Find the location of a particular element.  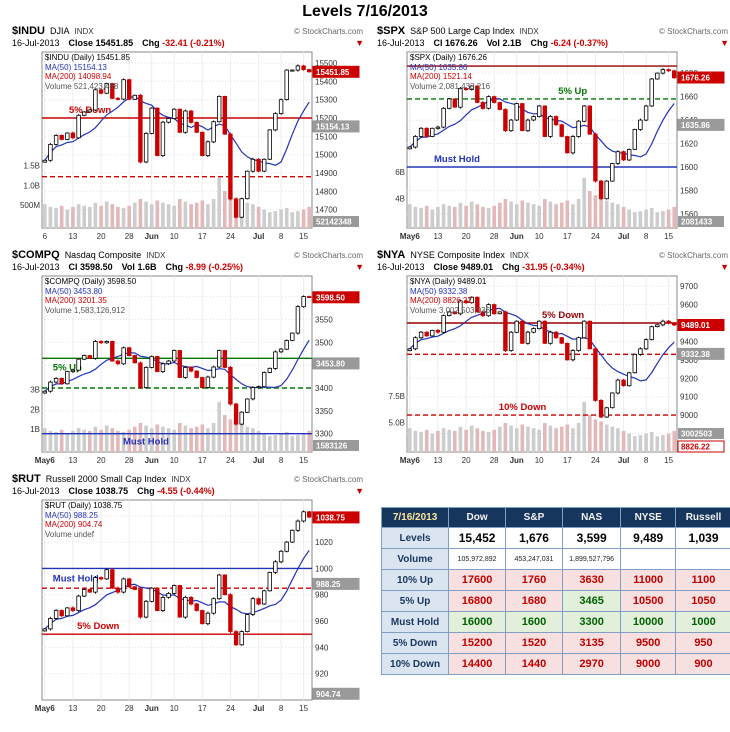

table-cell: 2970 is located at coordinates (591, 664).